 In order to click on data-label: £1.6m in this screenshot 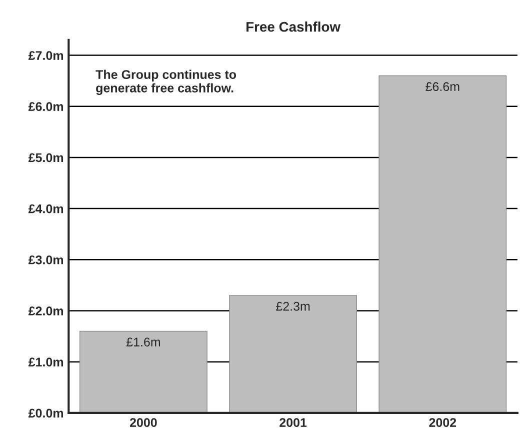, I will do `click(143, 342)`.